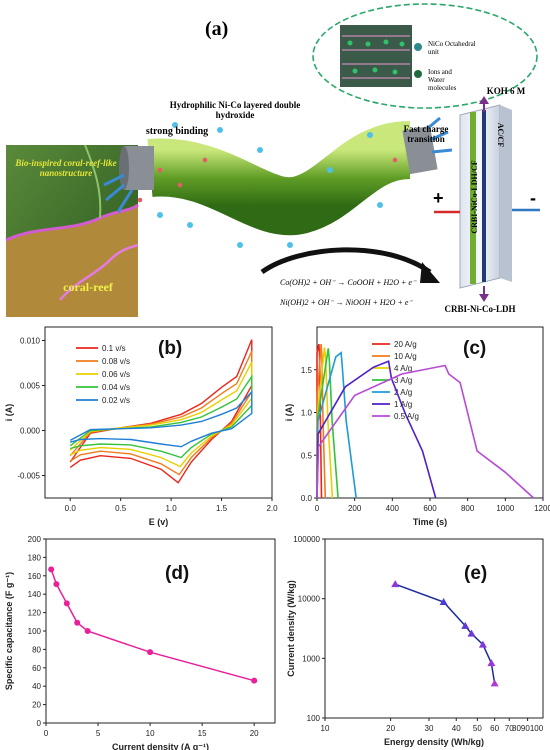 This screenshot has width=550, height=750. Describe the element at coordinates (348, 282) in the screenshot. I see `reaction-1: Co(OH)2 + OH⁻ → CoOOH + H2O + e⁻` at that location.